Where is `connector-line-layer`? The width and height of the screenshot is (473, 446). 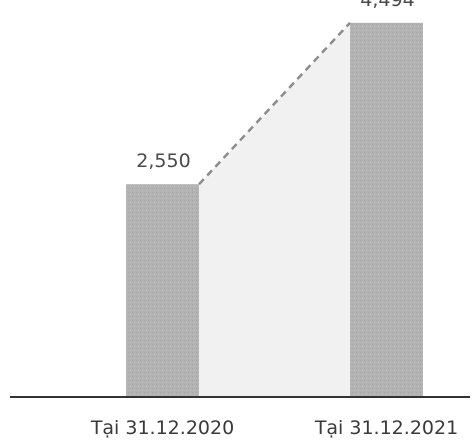
connector-line-layer is located at coordinates (274, 103).